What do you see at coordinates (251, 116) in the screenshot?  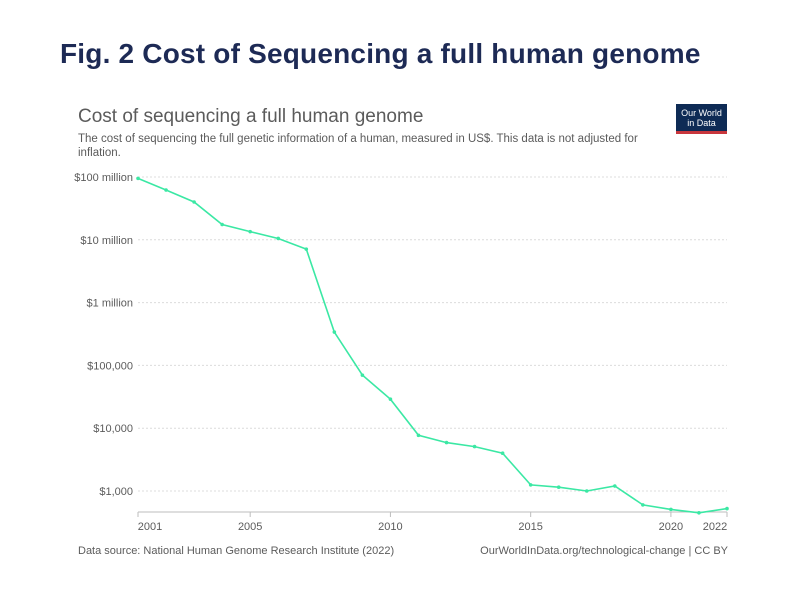 I see `chart-title: Cost of sequencing a full human genome` at bounding box center [251, 116].